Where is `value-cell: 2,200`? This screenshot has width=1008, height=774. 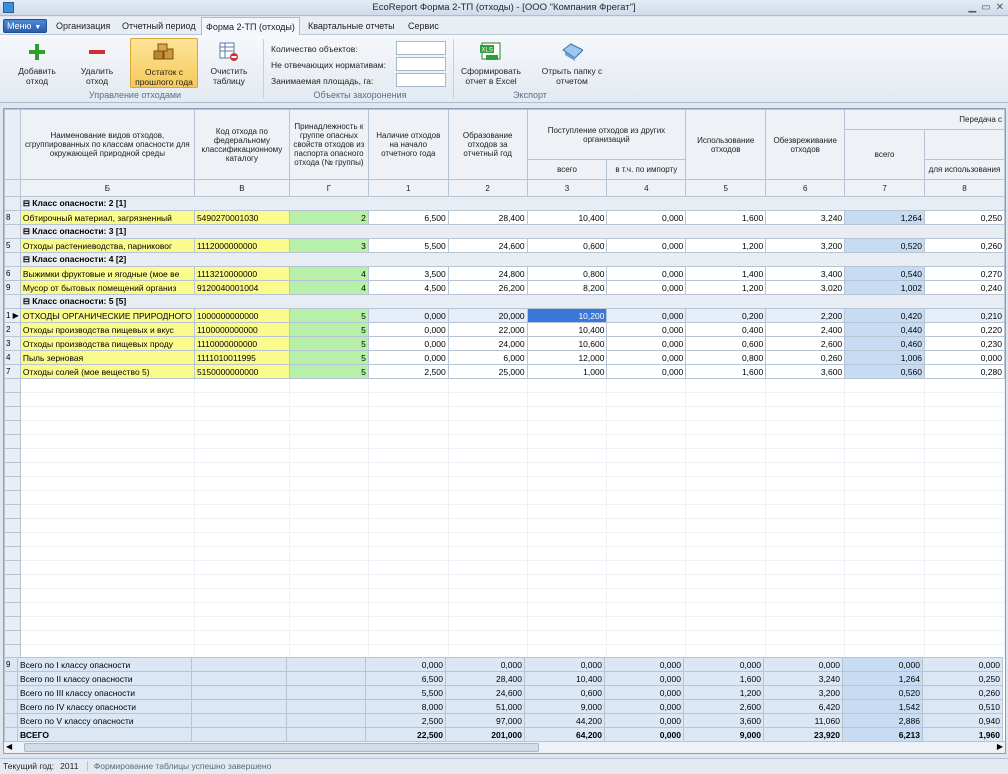 value-cell: 2,200 is located at coordinates (805, 315).